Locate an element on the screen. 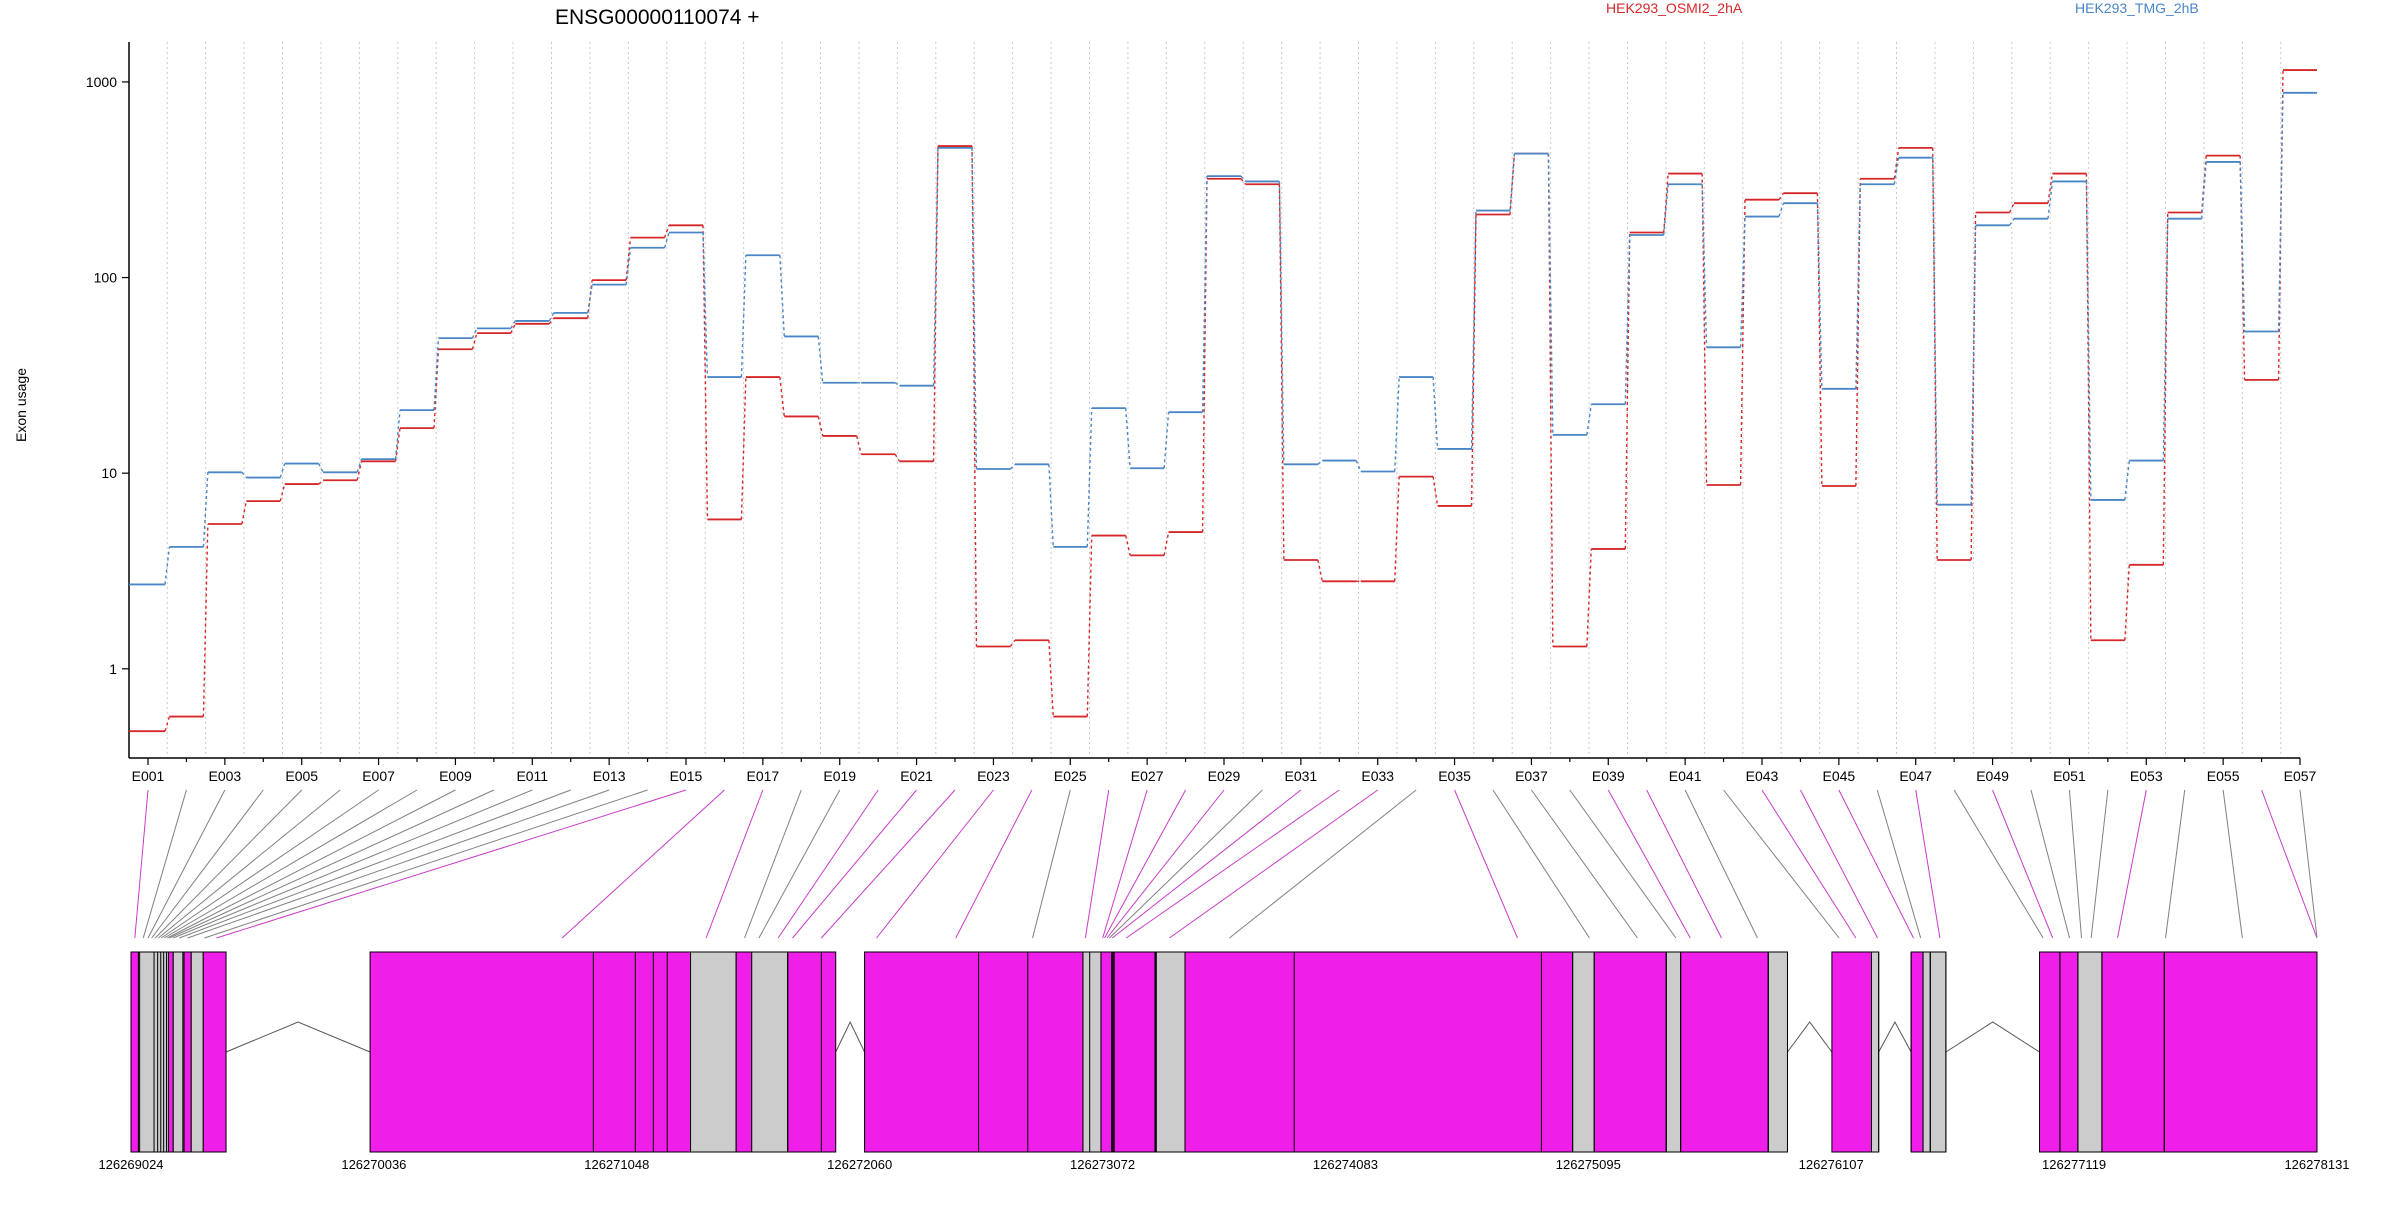  x-tick-label: E017 is located at coordinates (763, 776).